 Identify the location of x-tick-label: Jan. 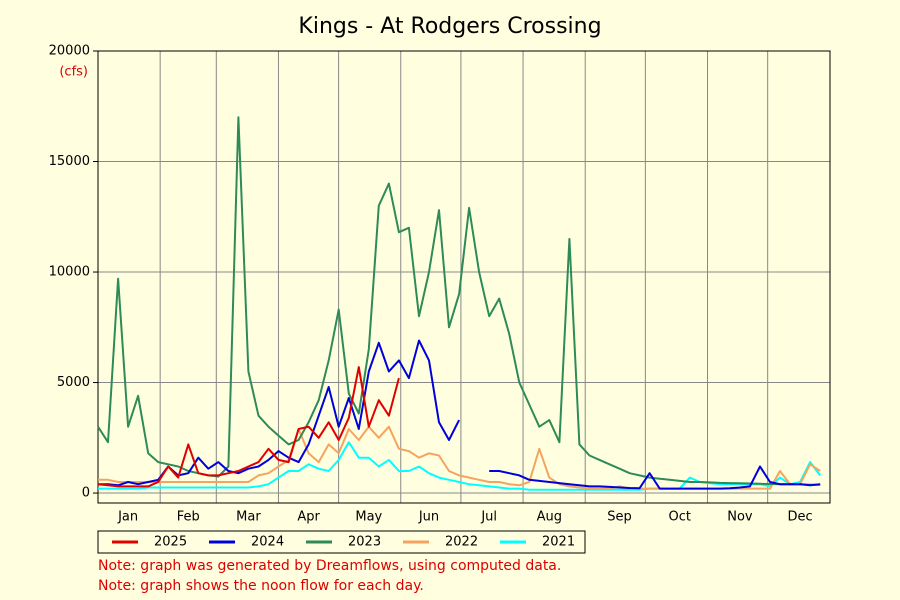
(127, 517).